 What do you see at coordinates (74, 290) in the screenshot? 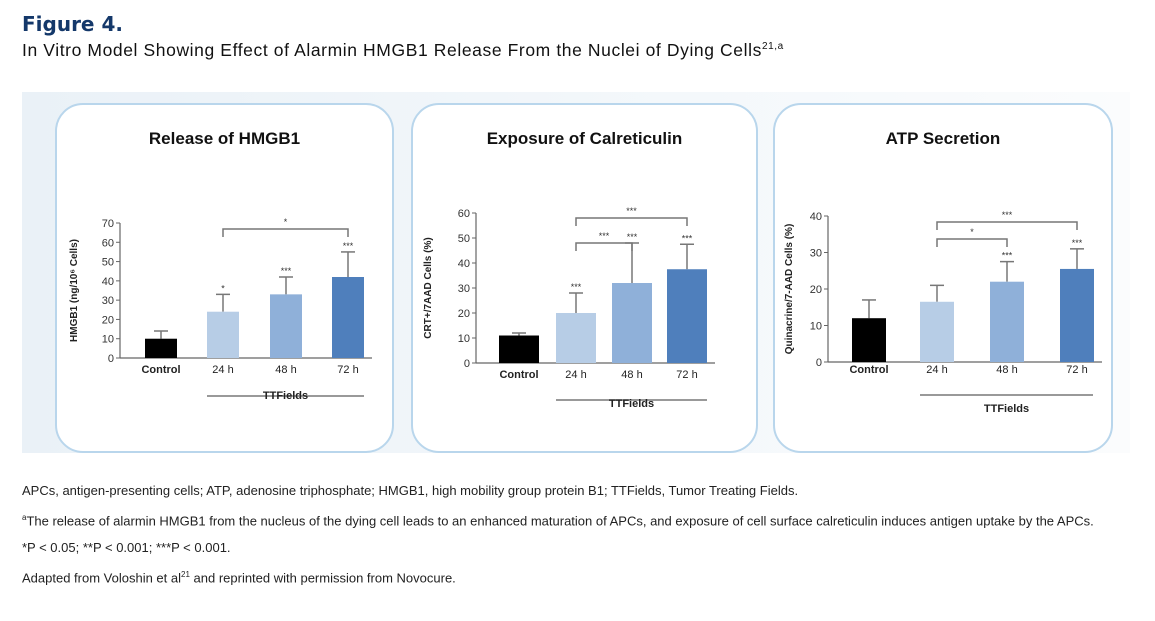
I see `y-axis-label: HMGB1 (ng/10⁶ Cells)` at bounding box center [74, 290].